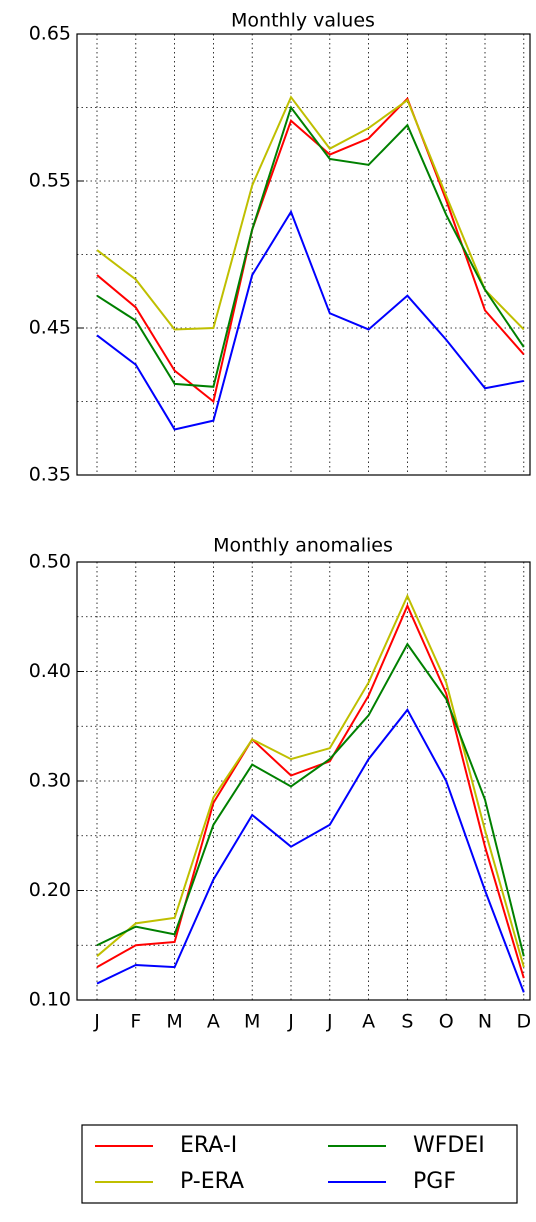 The height and width of the screenshot is (1222, 536). What do you see at coordinates (485, 1022) in the screenshot?
I see `x-tick-label: N` at bounding box center [485, 1022].